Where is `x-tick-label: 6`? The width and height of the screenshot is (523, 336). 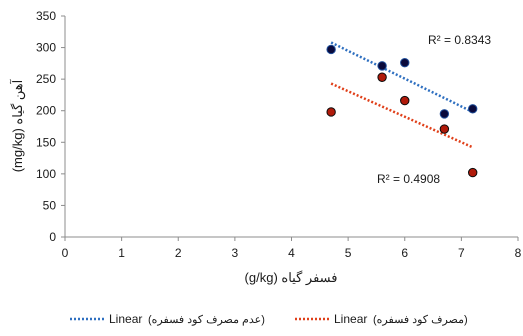 x-tick-label: 6 is located at coordinates (404, 253).